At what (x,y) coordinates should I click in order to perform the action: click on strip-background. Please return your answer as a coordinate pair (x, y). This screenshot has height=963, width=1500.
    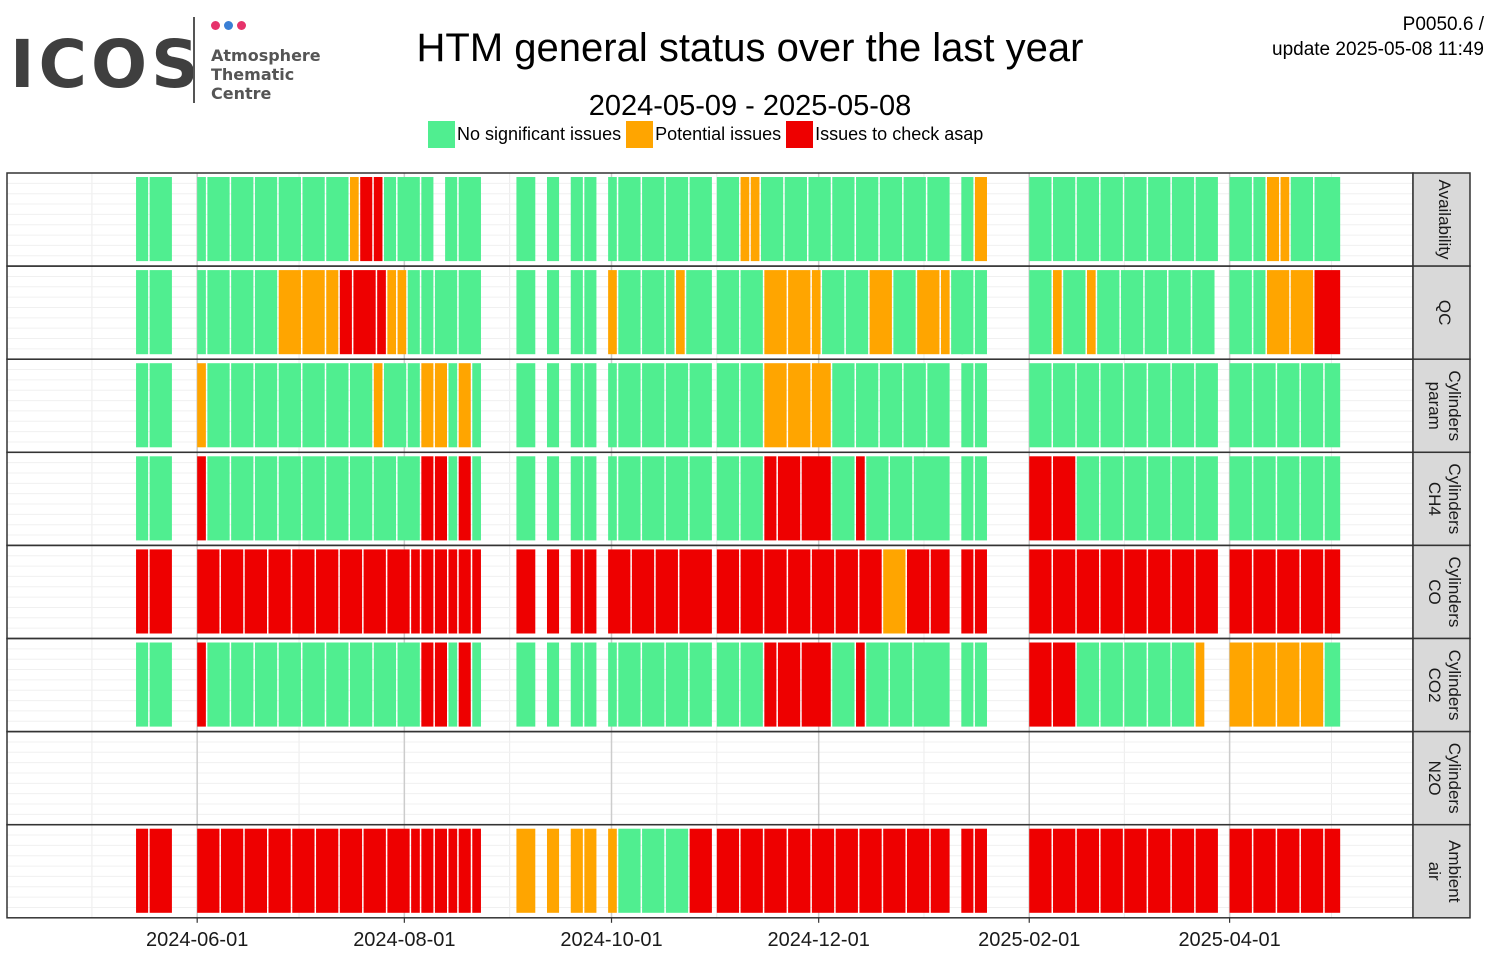
    Looking at the image, I should click on (1441, 219).